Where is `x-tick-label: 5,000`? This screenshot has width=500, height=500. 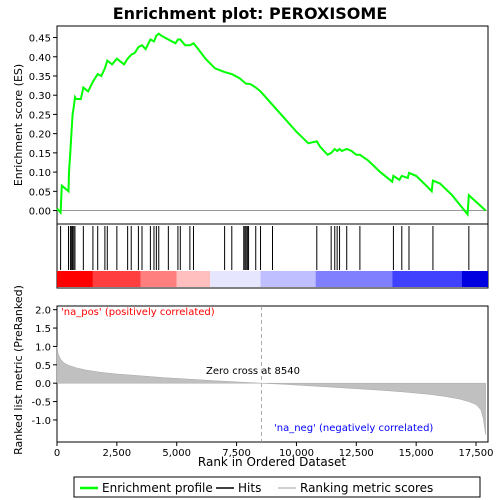
x-tick-label: 5,000 is located at coordinates (176, 453).